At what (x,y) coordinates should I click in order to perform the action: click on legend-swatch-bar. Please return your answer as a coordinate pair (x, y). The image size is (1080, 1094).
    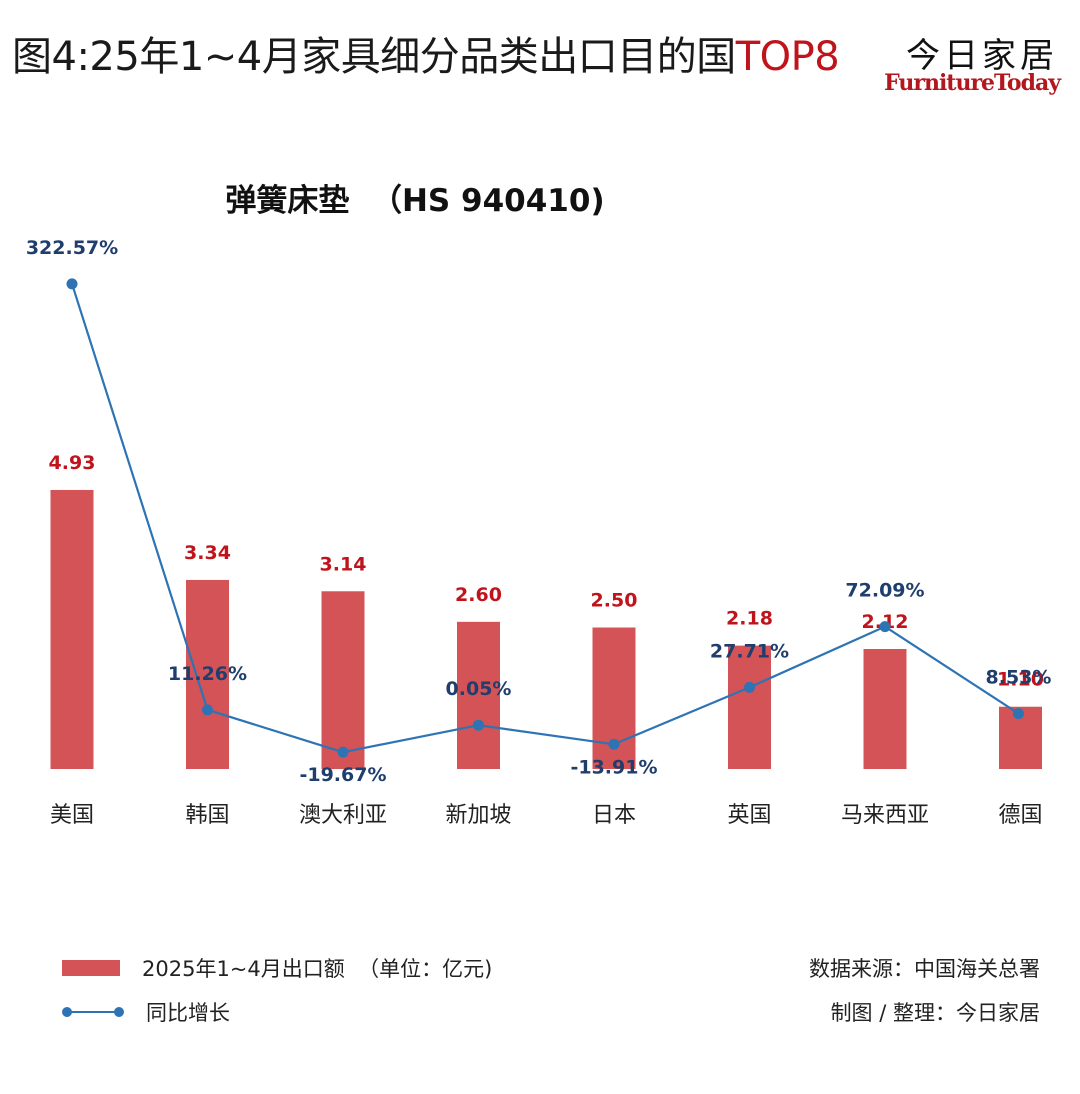
    Looking at the image, I should click on (91, 968).